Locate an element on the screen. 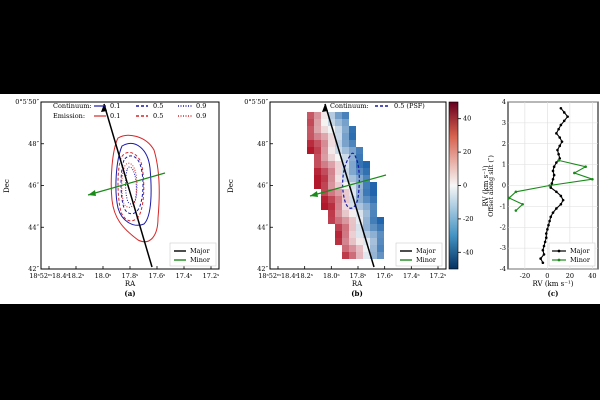  colorbar-ticks: 40 20 0 -20 -40 is located at coordinates (465, 185).